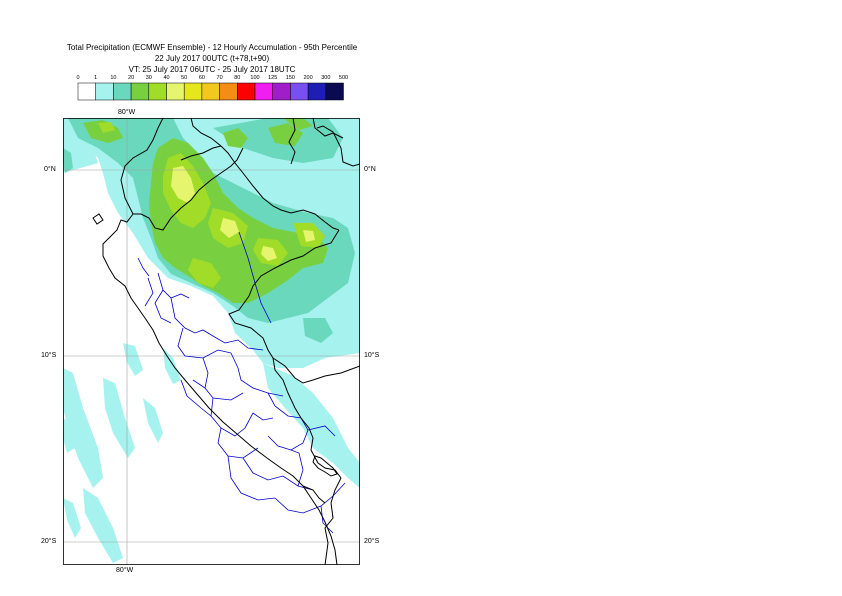 This screenshot has width=842, height=596. Describe the element at coordinates (372, 541) in the screenshot. I see `lat-label-right-20: 20°S` at that location.